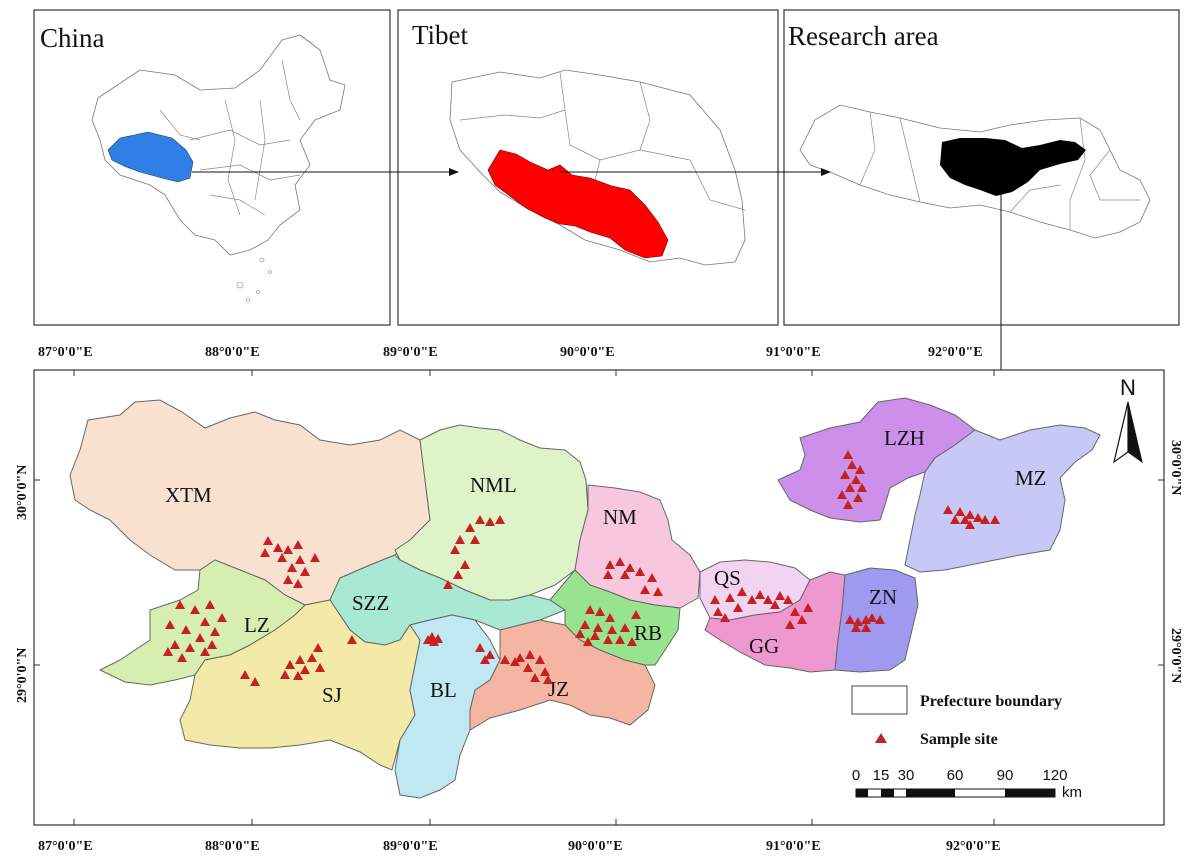 This screenshot has width=1200, height=860. What do you see at coordinates (876, 460) in the screenshot?
I see `region-lzh` at bounding box center [876, 460].